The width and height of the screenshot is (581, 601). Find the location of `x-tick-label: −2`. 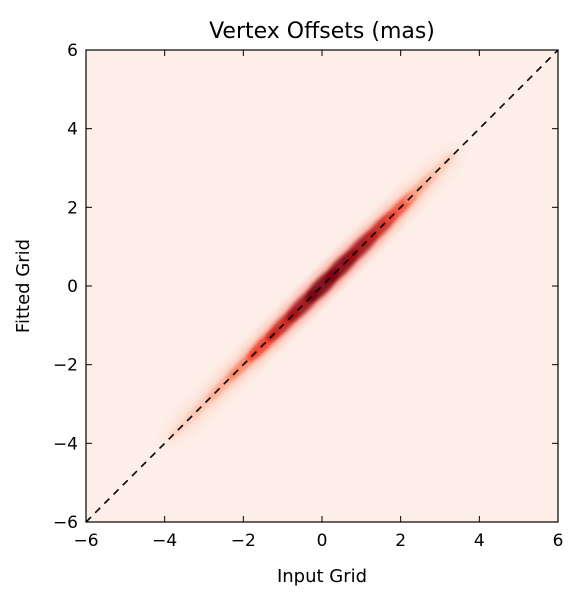

x-tick-label: −2 is located at coordinates (243, 541).